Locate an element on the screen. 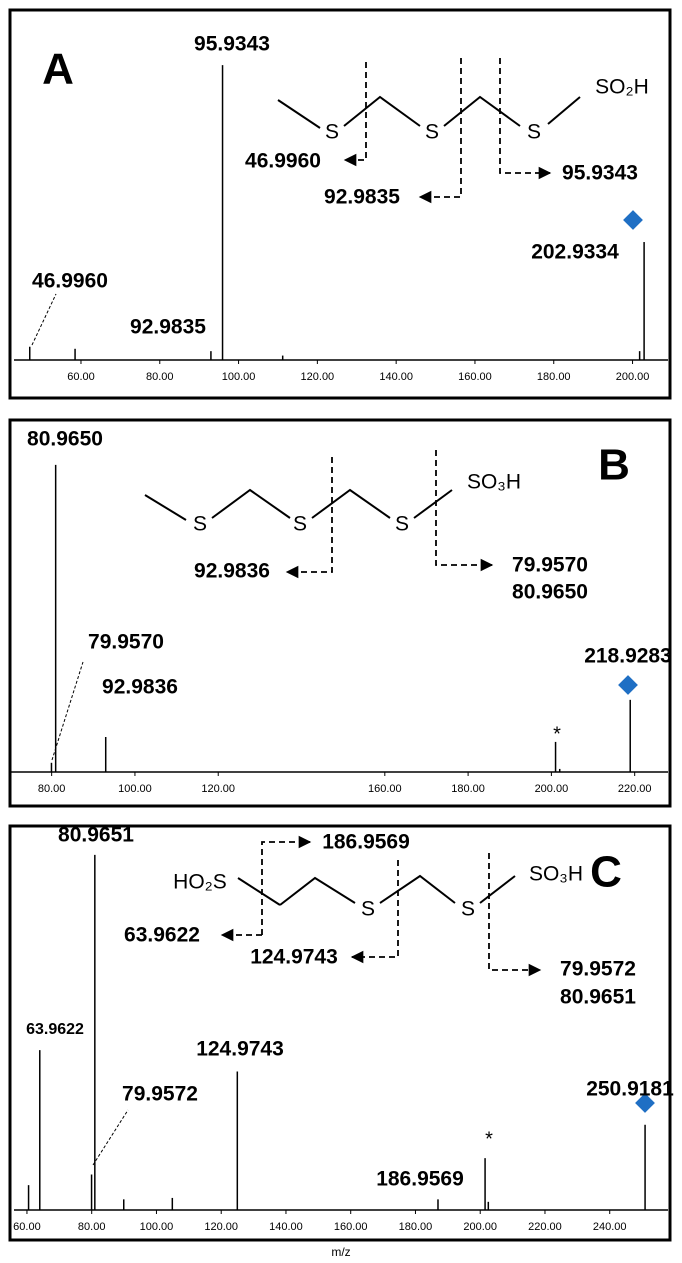 This screenshot has height=1263, width=682. fragment-label: 95.9343 is located at coordinates (600, 173).